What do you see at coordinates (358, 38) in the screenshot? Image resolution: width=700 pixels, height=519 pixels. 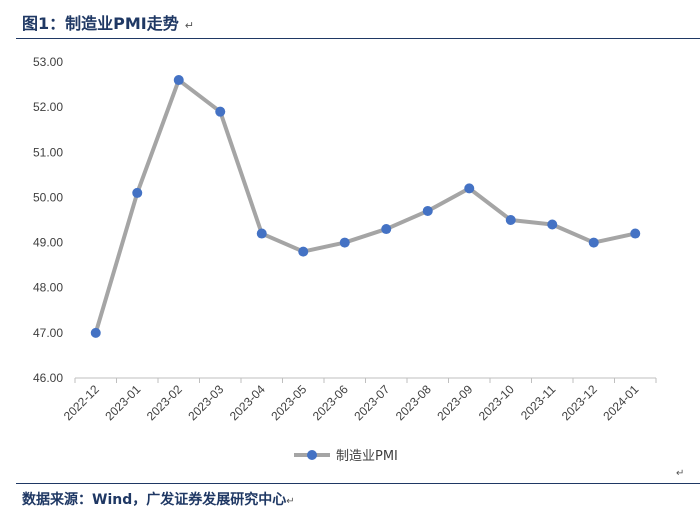 I see `title-rule` at bounding box center [358, 38].